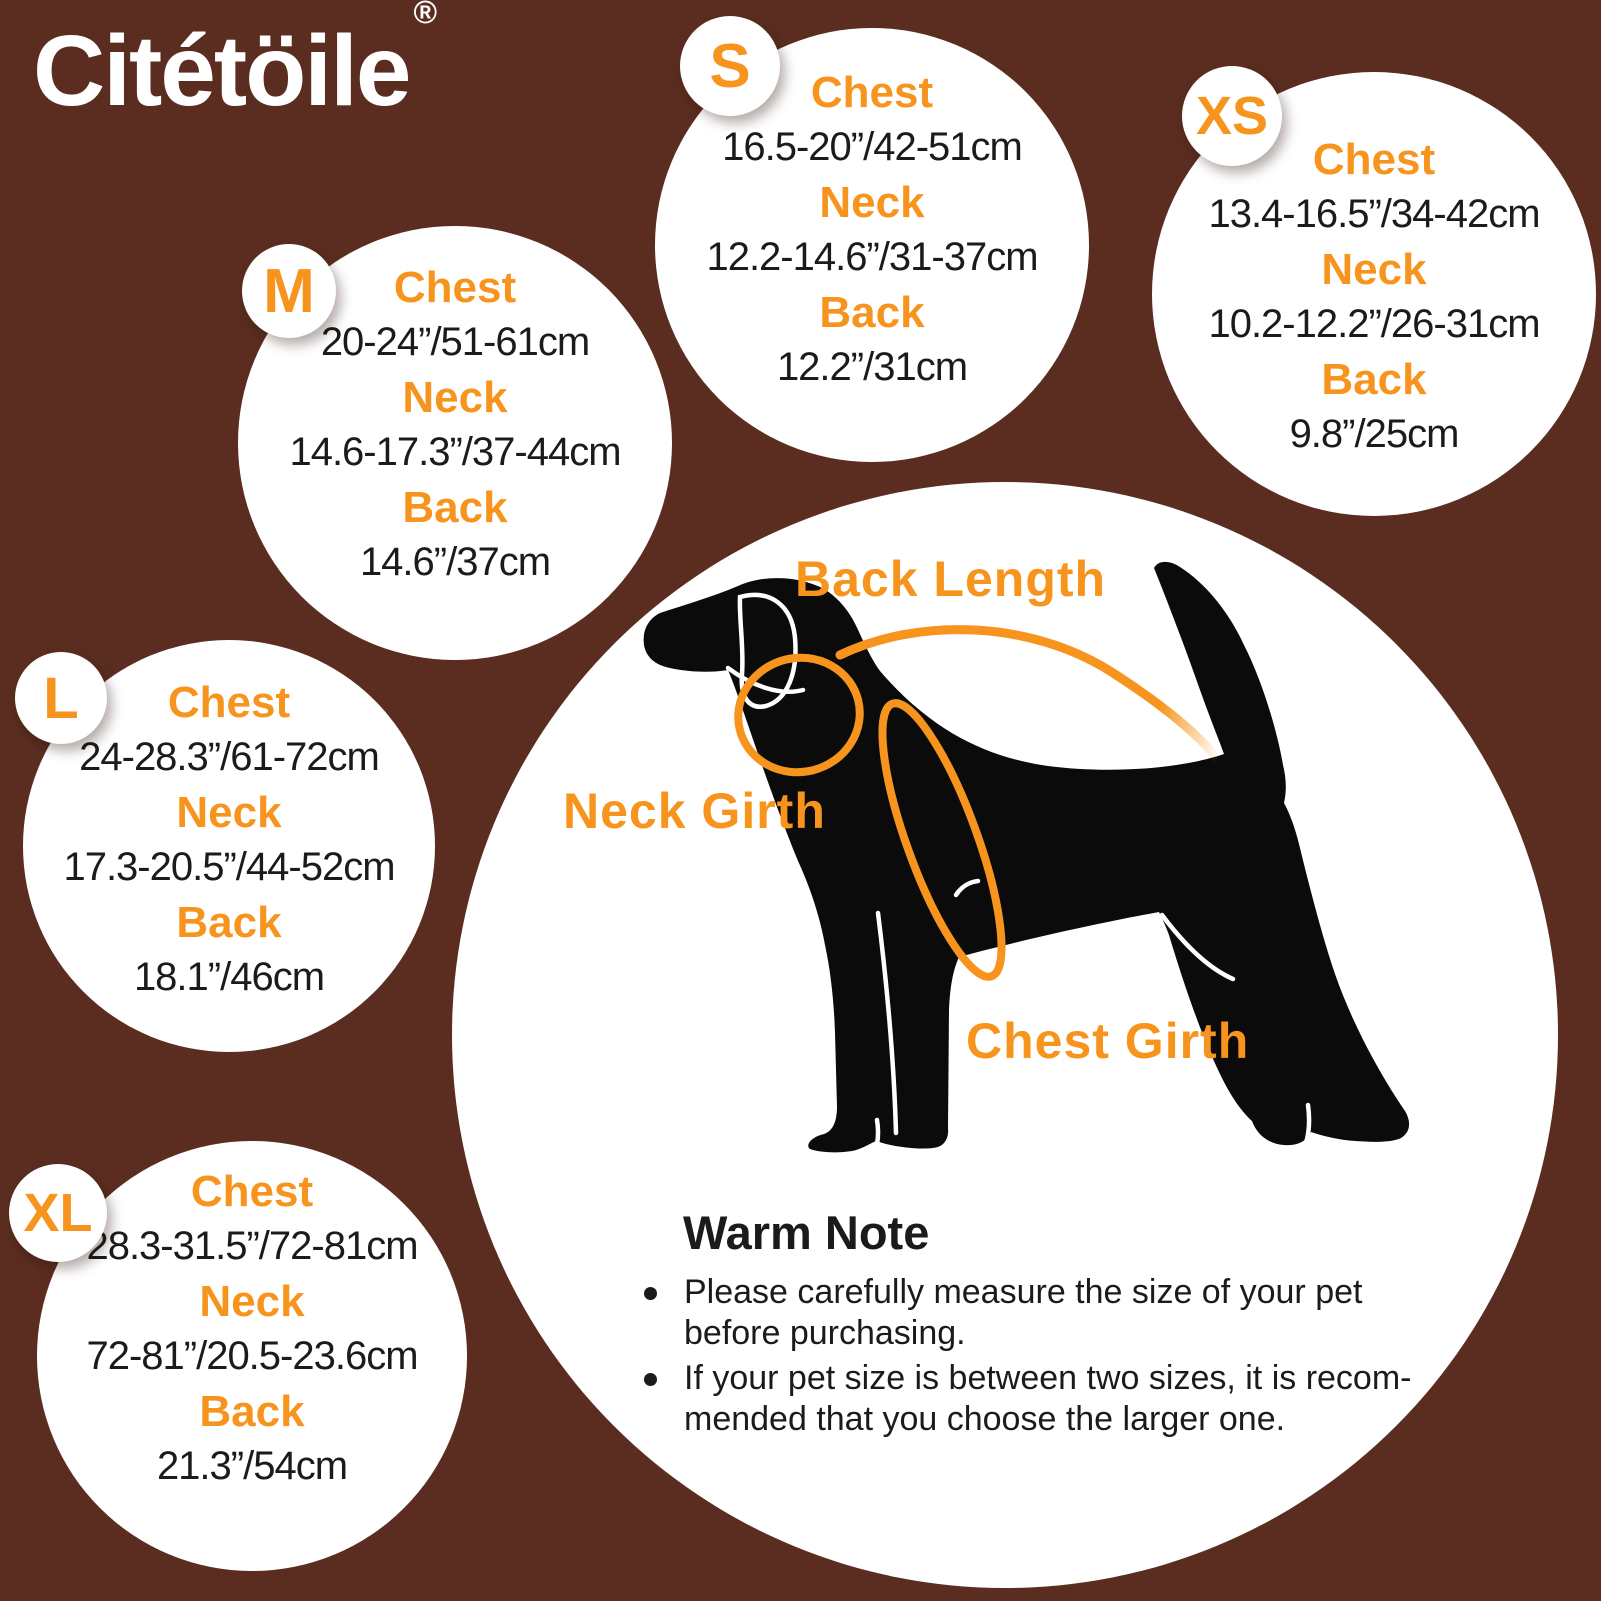 This screenshot has height=1601, width=1601. I want to click on warm-note-line: mended that you choose the larger one., so click(985, 1419).